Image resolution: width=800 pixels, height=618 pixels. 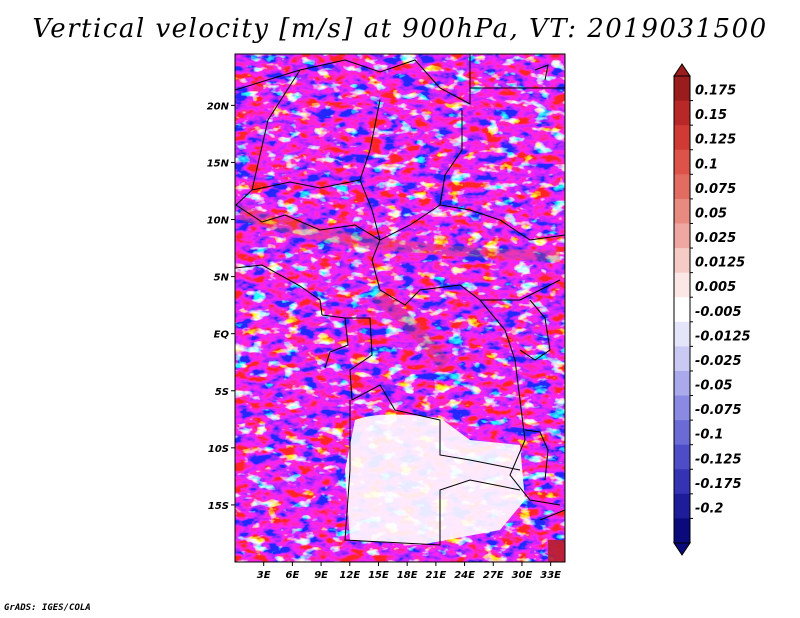 What do you see at coordinates (715, 287) in the screenshot?
I see `colorbar-label: 0.005` at bounding box center [715, 287].